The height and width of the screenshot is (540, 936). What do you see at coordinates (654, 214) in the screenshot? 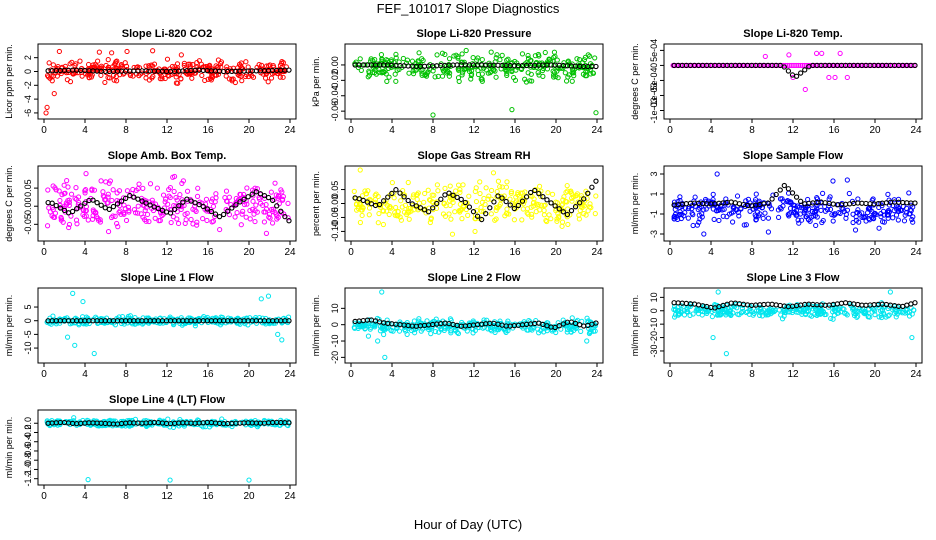
I see `y-tick-label: -1` at bounding box center [654, 214].